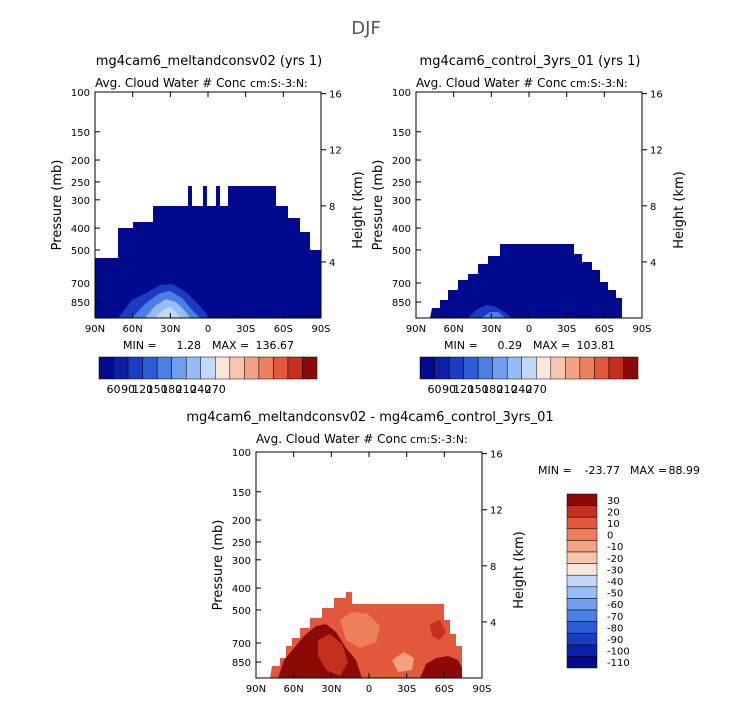 The width and height of the screenshot is (732, 702). What do you see at coordinates (444, 689) in the screenshot?
I see `panel-diff-x-tick-label: 60S` at bounding box center [444, 689].